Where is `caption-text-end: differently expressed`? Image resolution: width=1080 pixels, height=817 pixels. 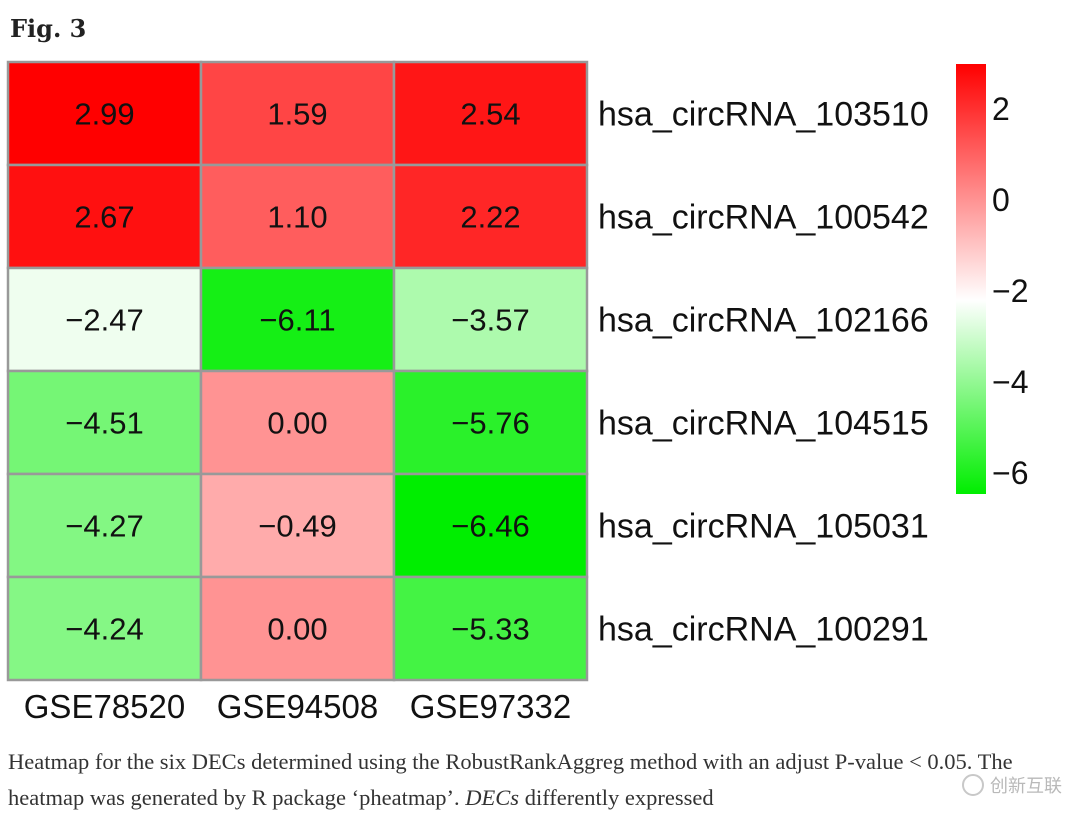 caption-text-end: differently expressed is located at coordinates (616, 797).